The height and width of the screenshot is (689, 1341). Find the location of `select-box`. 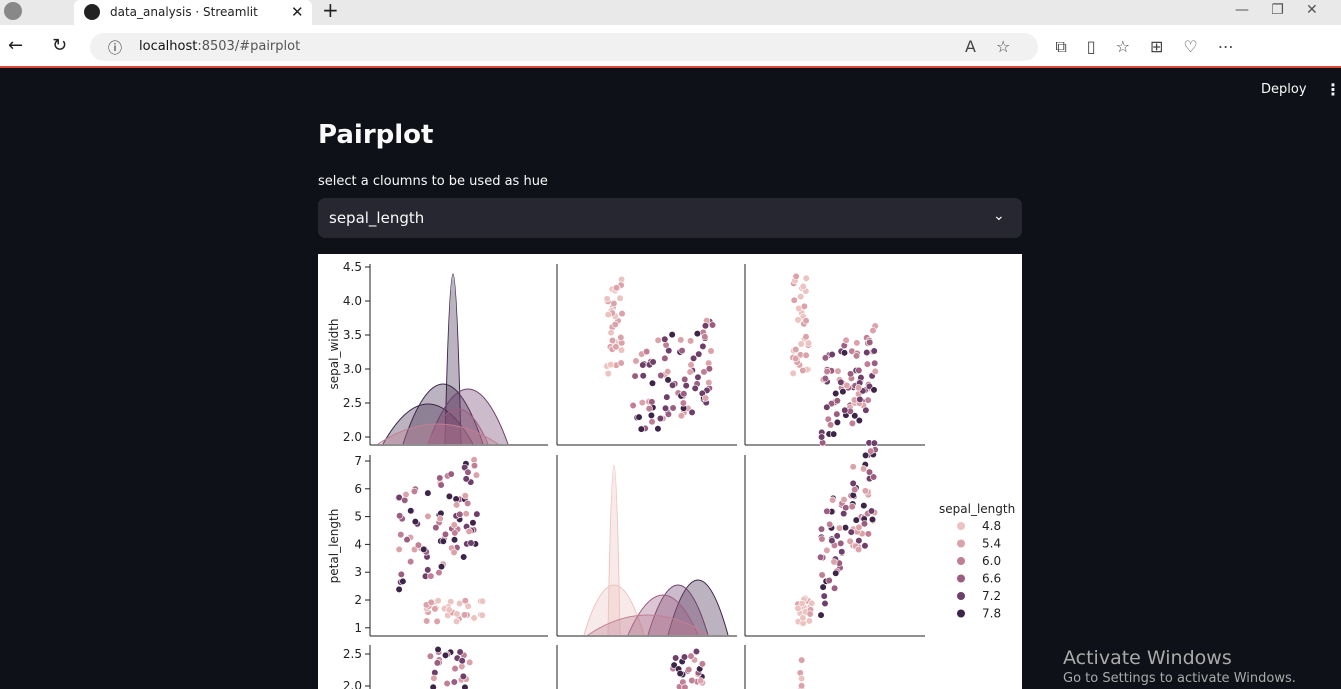

select-box is located at coordinates (670, 218).